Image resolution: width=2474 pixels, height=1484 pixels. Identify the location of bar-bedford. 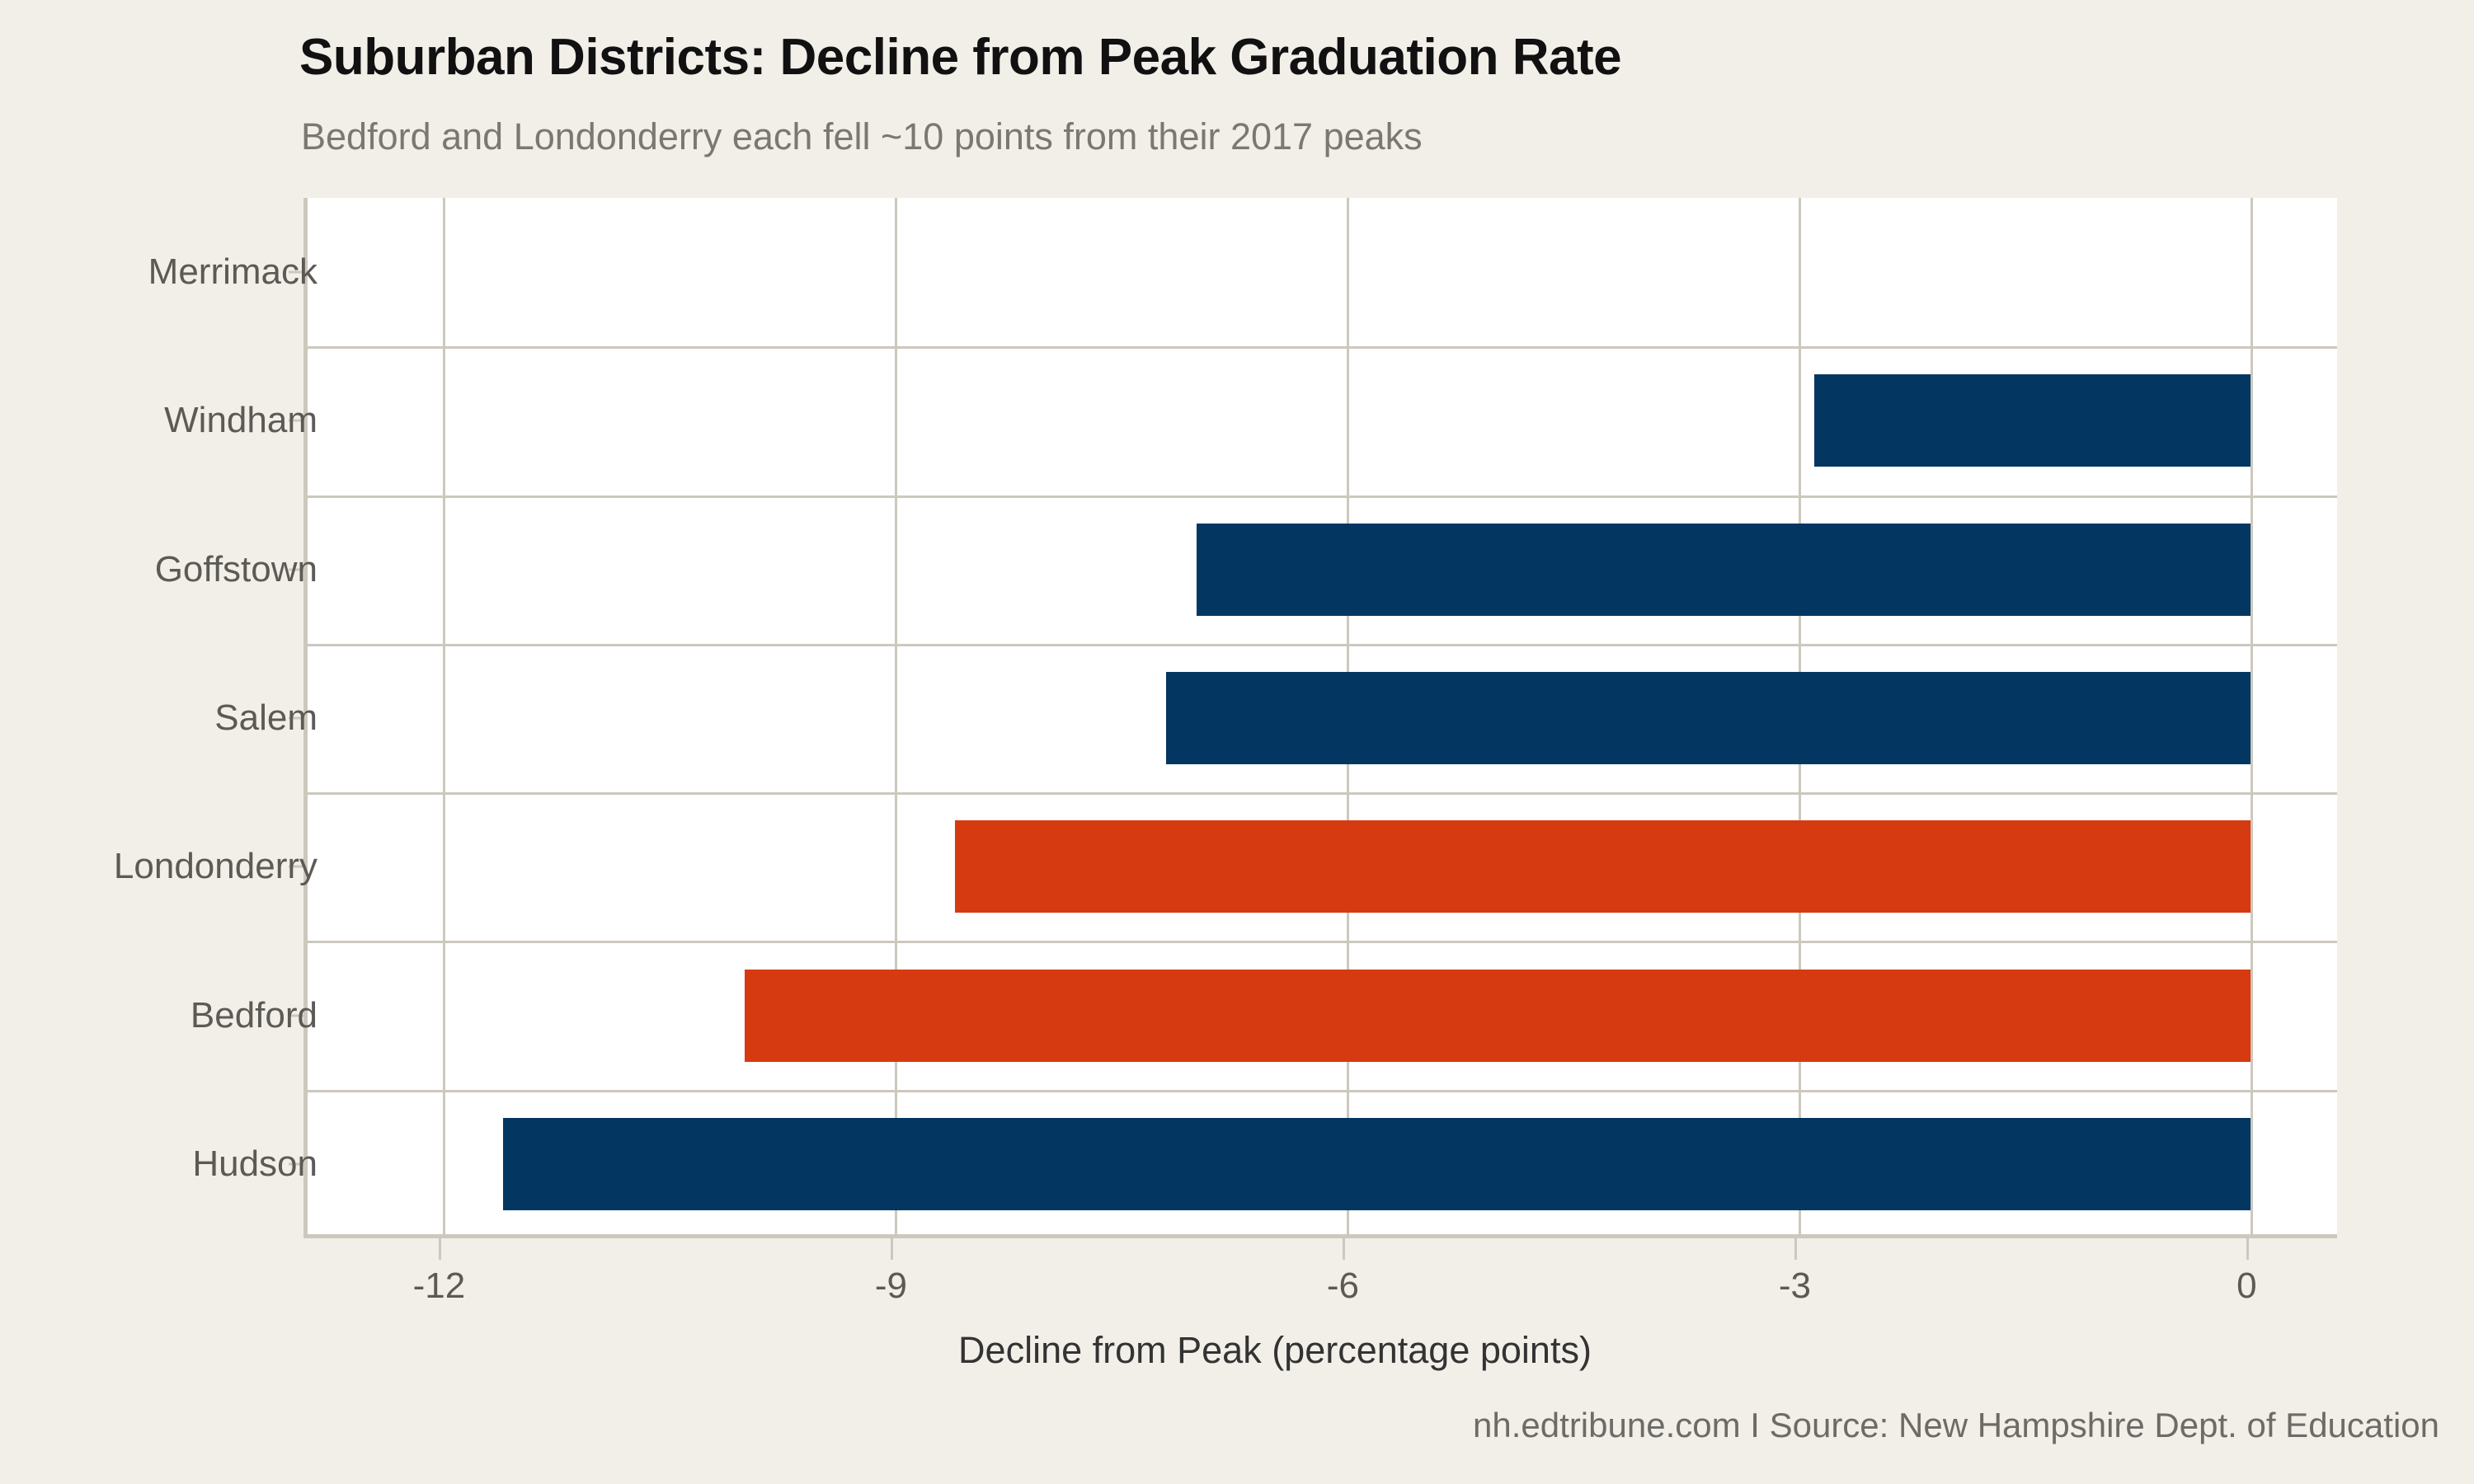
(1497, 1015).